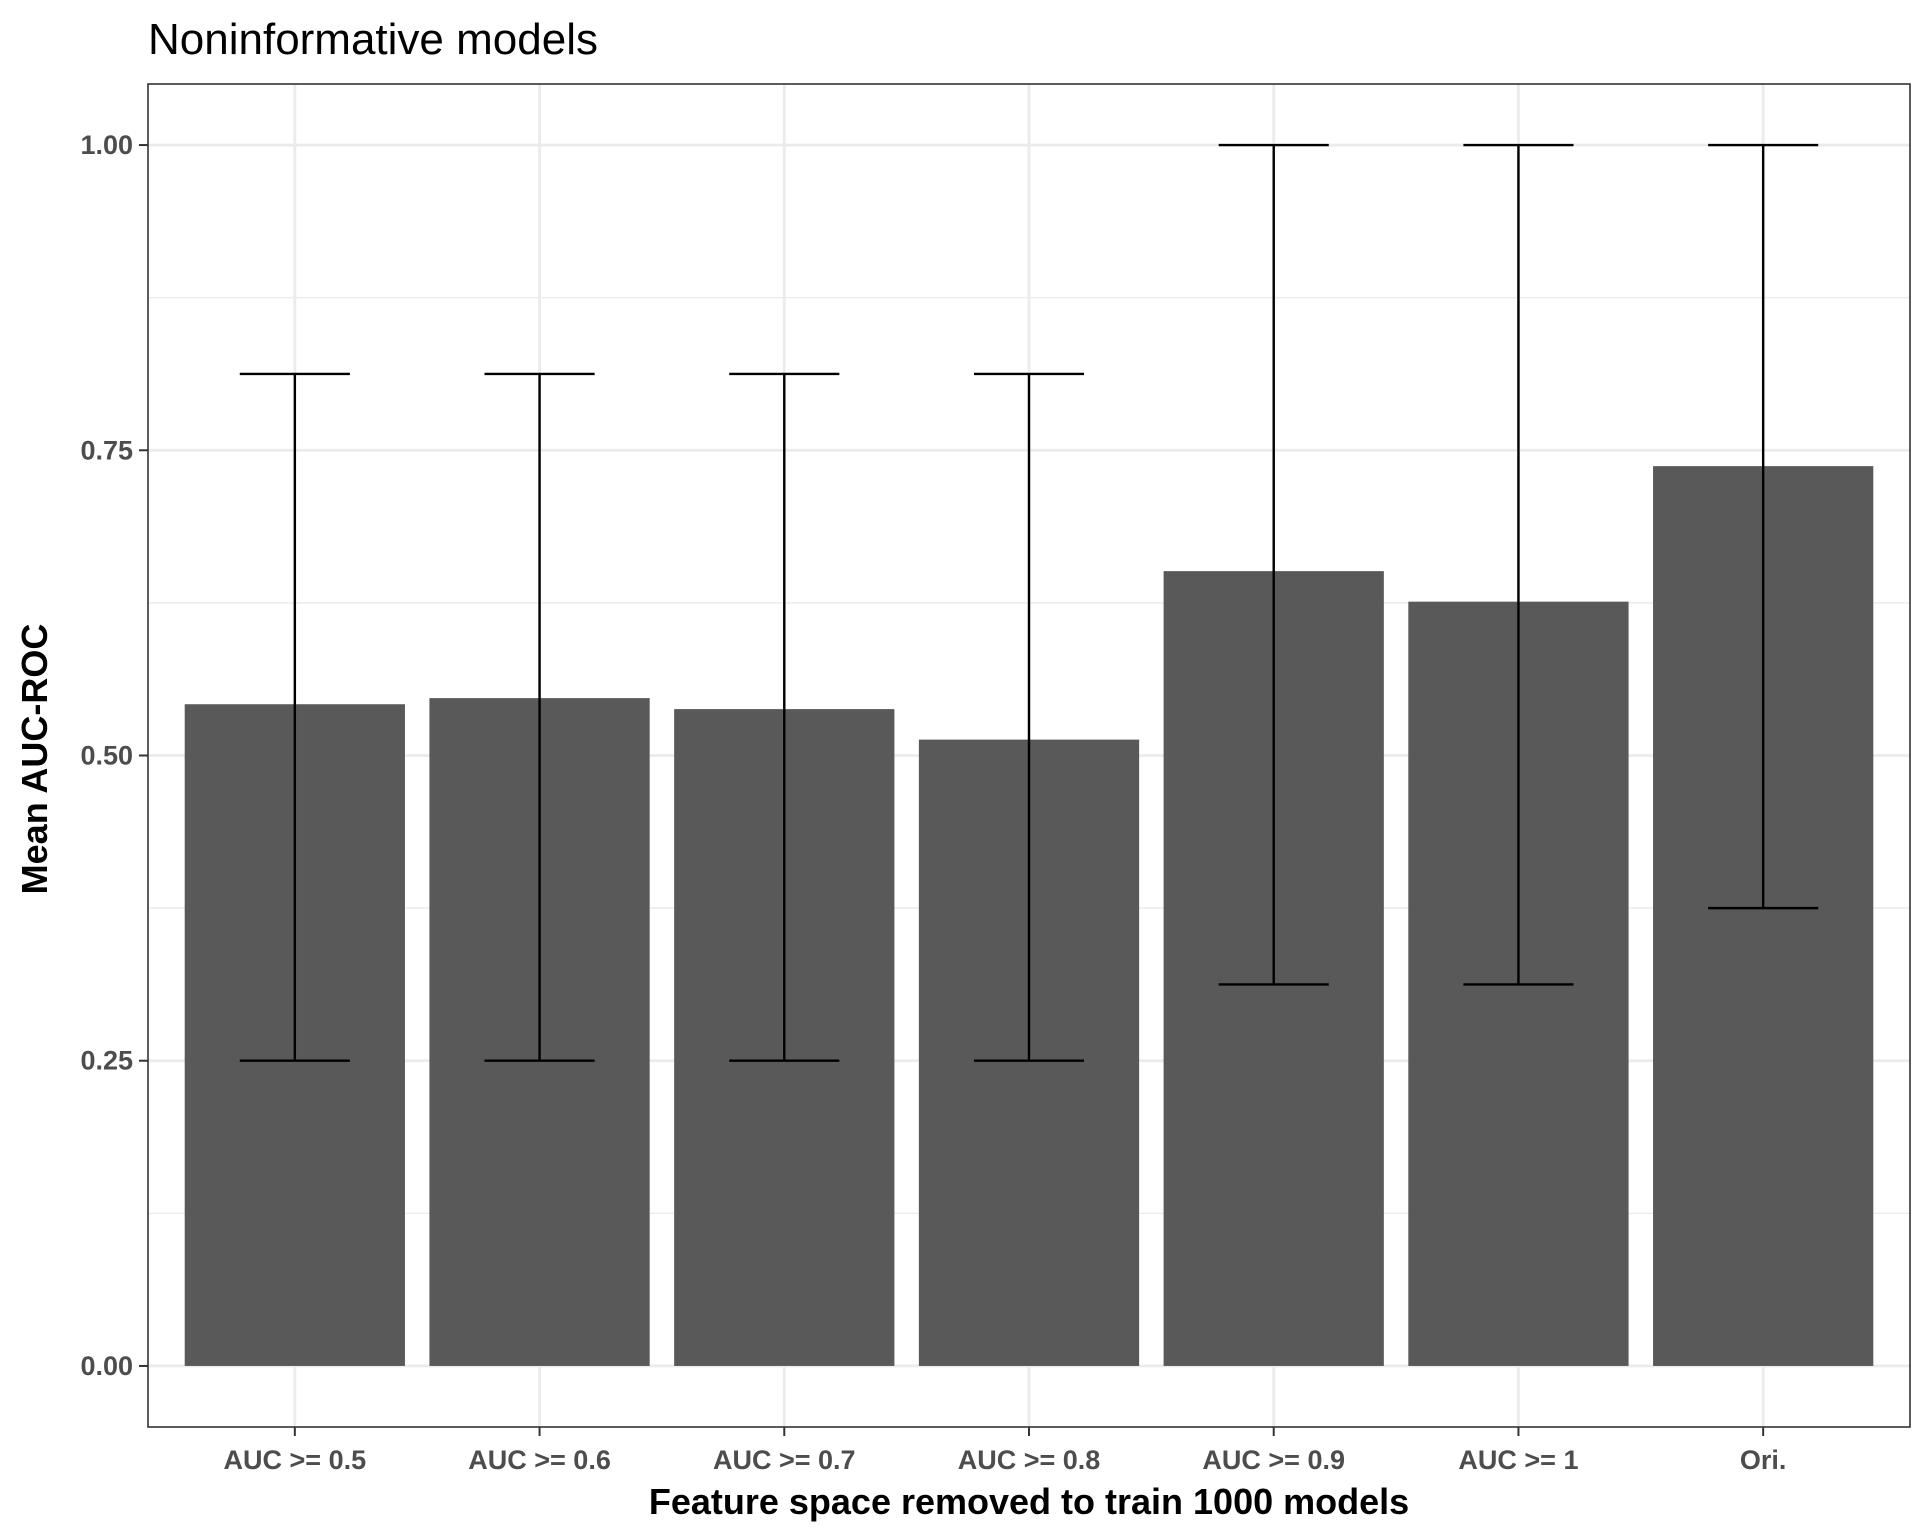 This screenshot has width=1920, height=1536. What do you see at coordinates (106, 450) in the screenshot?
I see `y-tick-label: 0.75` at bounding box center [106, 450].